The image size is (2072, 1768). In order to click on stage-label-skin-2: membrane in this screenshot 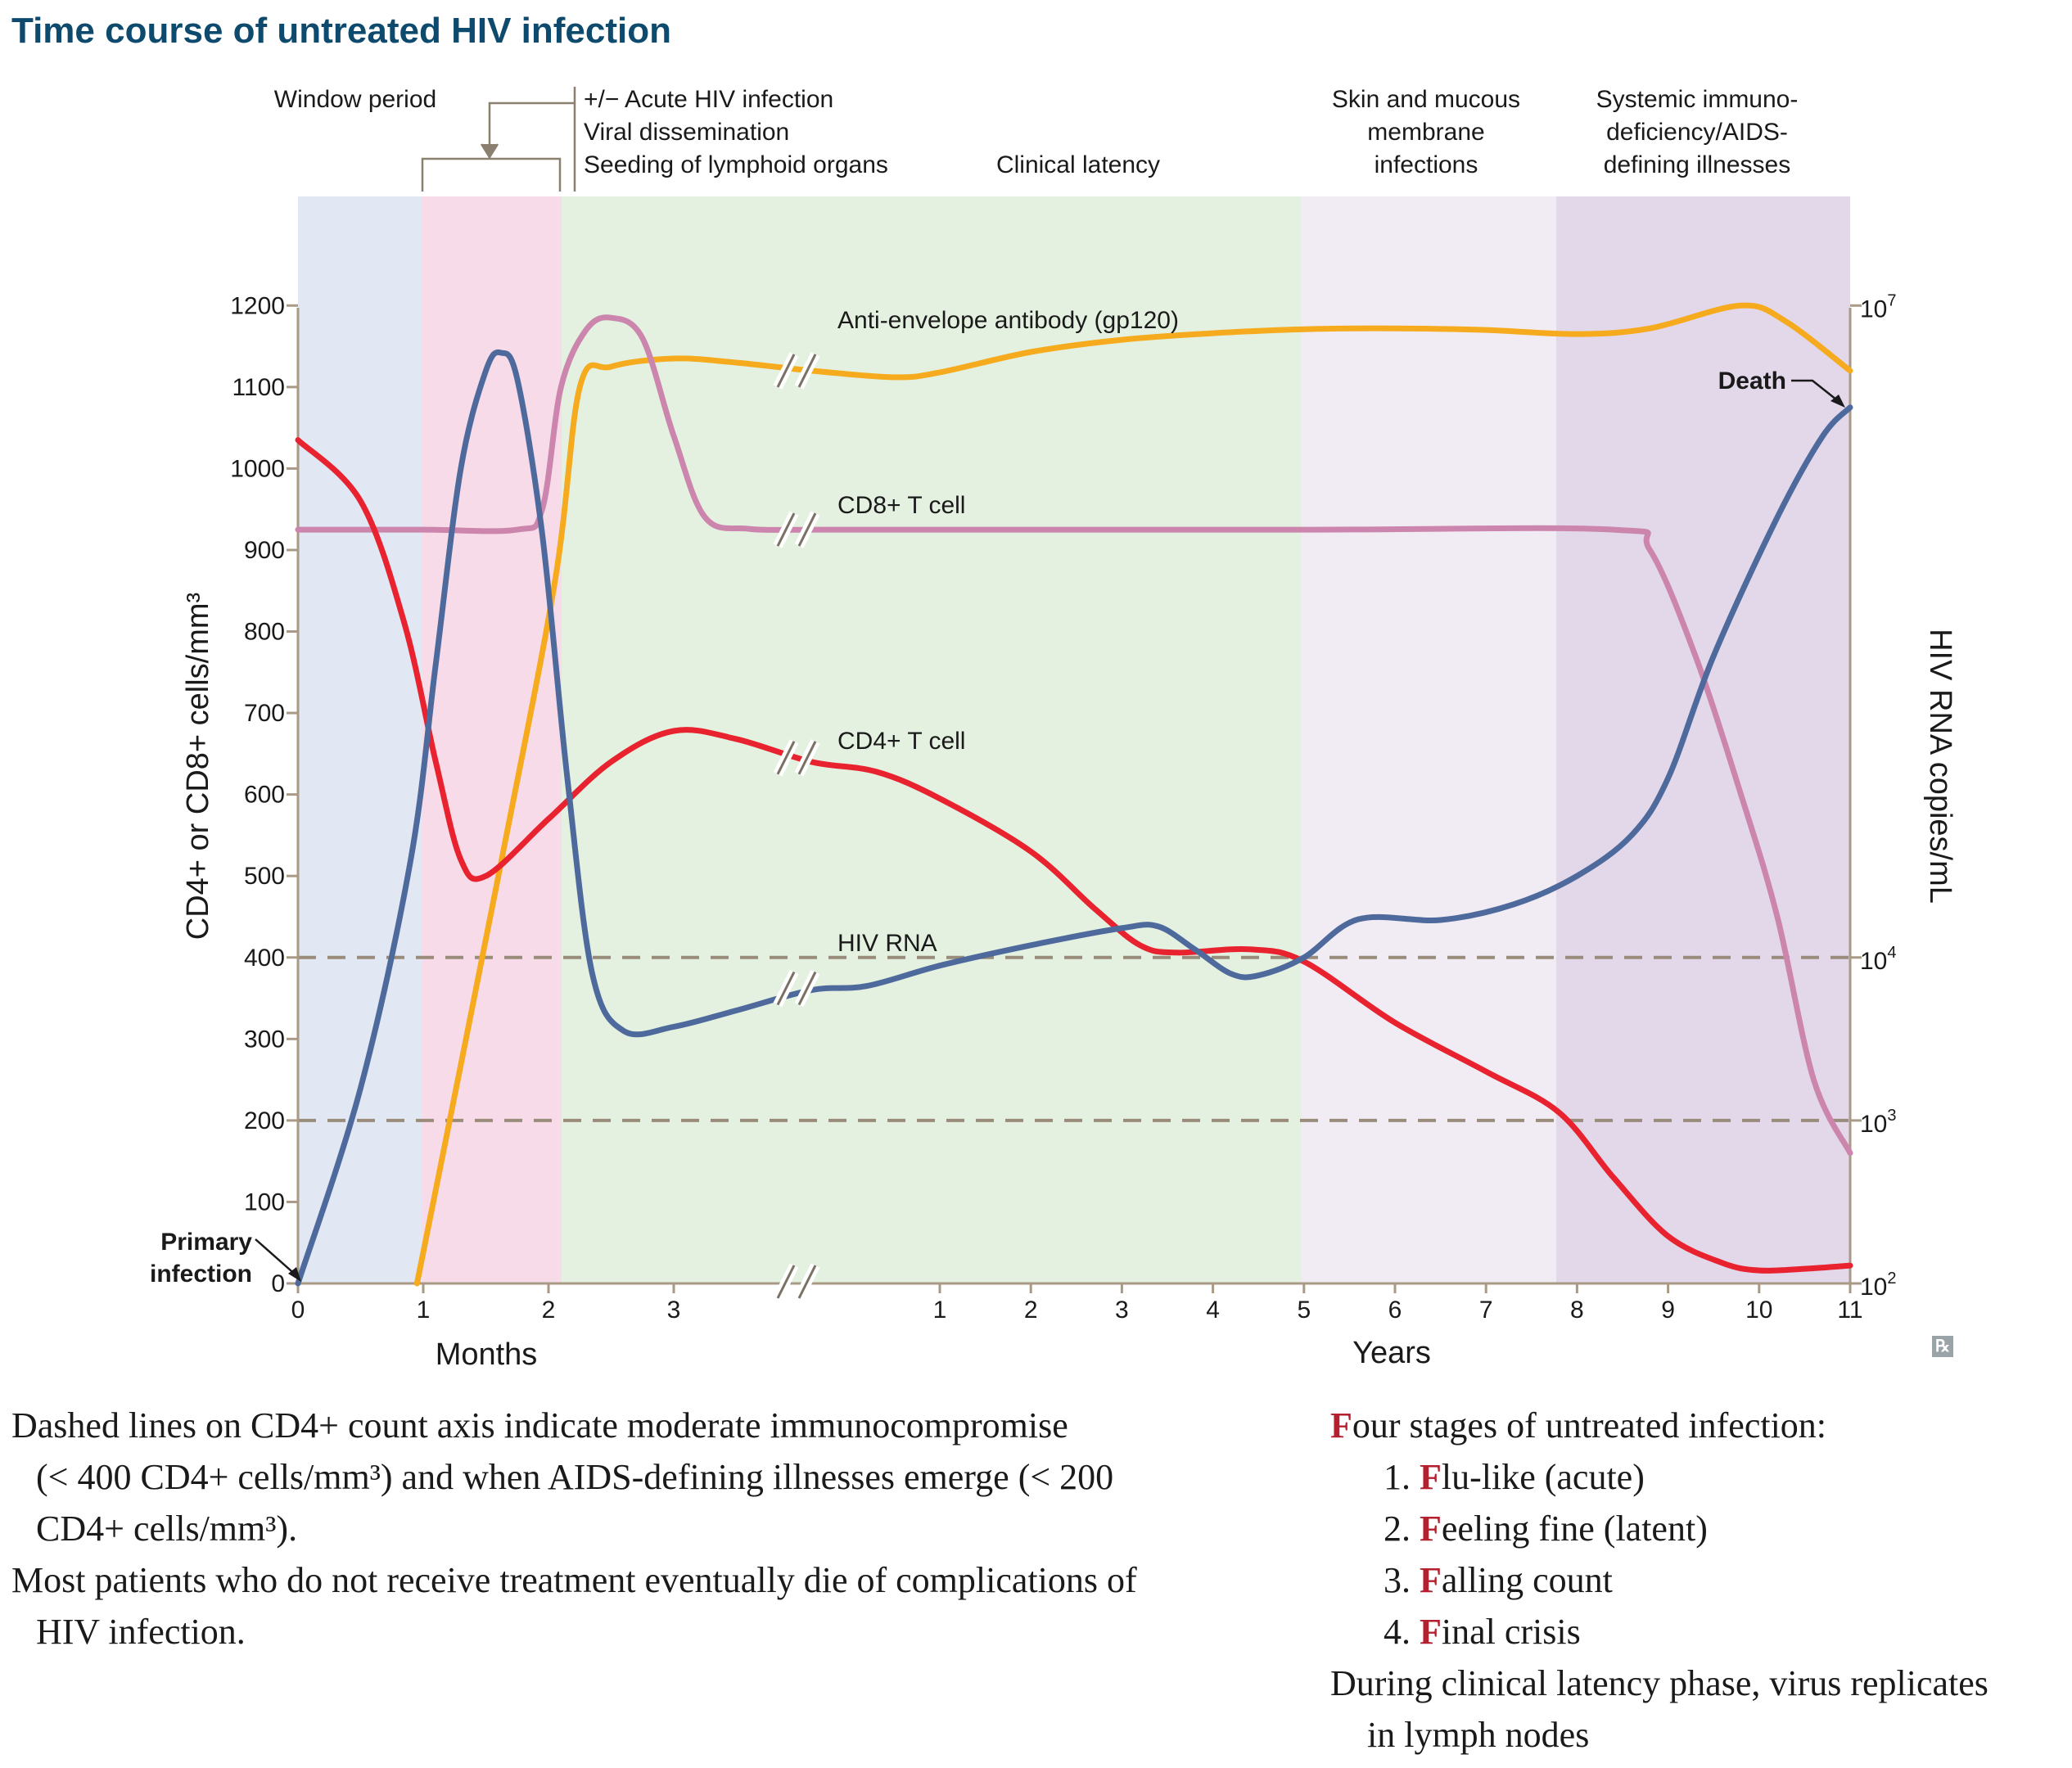, I will do `click(1425, 132)`.